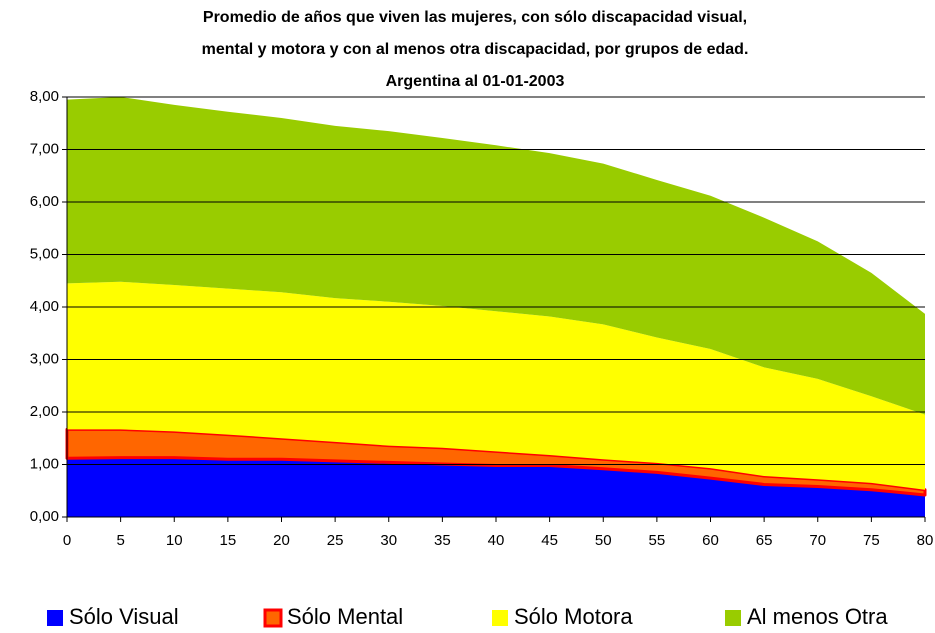 The height and width of the screenshot is (633, 935). Describe the element at coordinates (67, 540) in the screenshot. I see `x-tick-label: 0` at that location.